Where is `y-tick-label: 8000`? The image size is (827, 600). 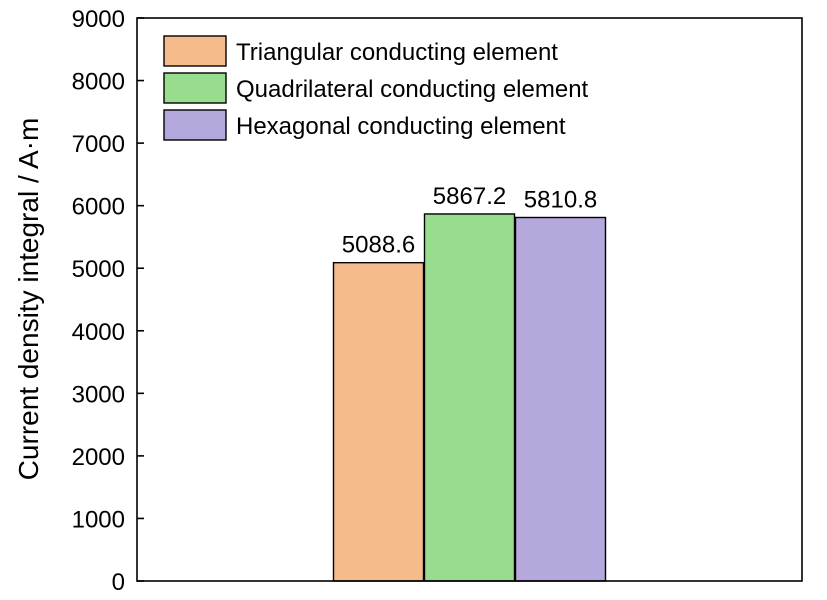
y-tick-label: 8000 is located at coordinates (98, 82).